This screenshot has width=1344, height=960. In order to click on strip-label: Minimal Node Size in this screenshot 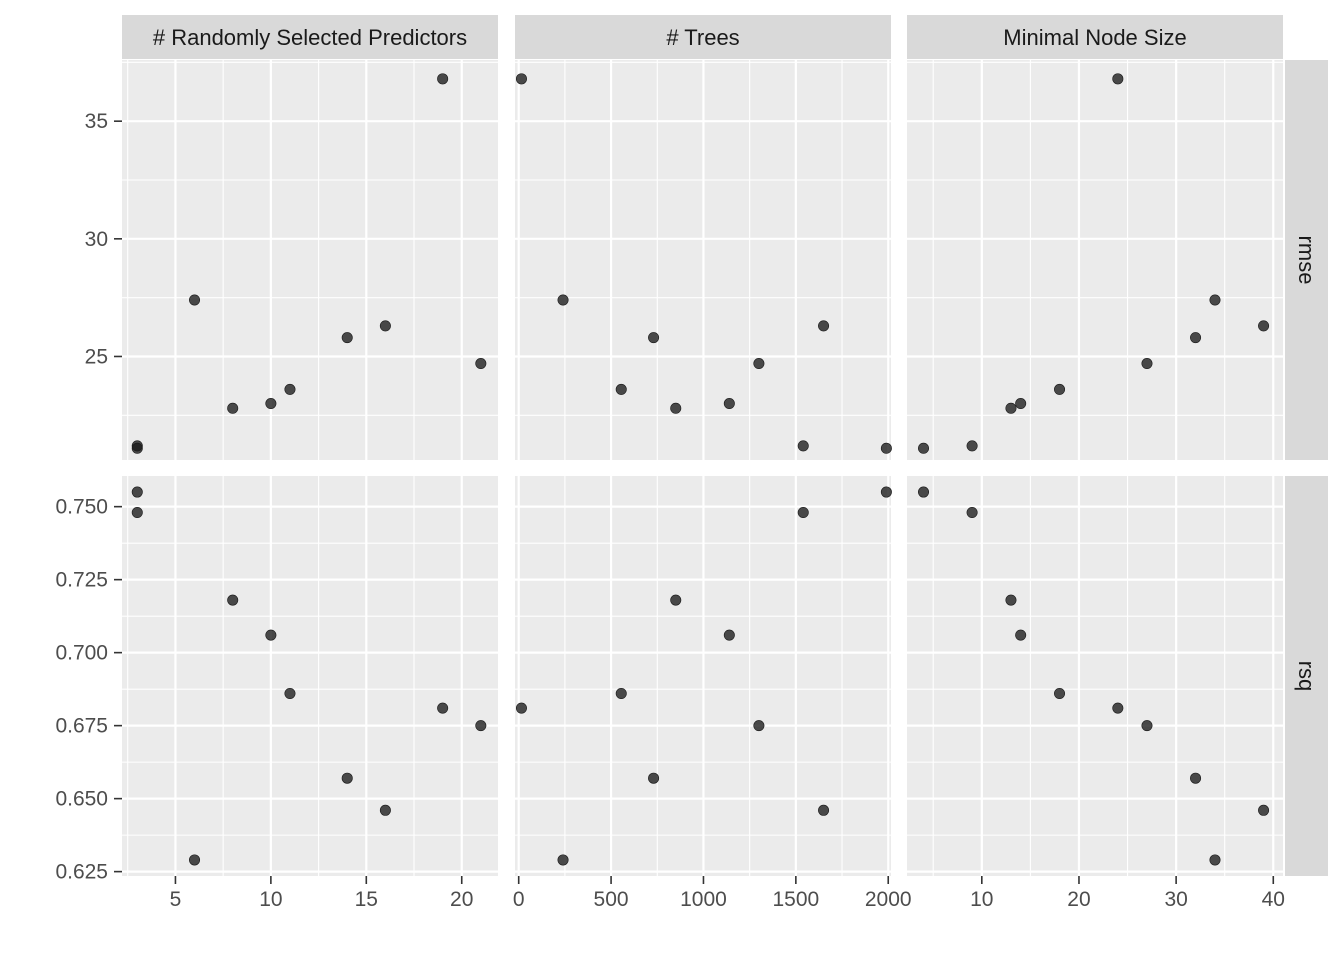, I will do `click(1094, 37)`.